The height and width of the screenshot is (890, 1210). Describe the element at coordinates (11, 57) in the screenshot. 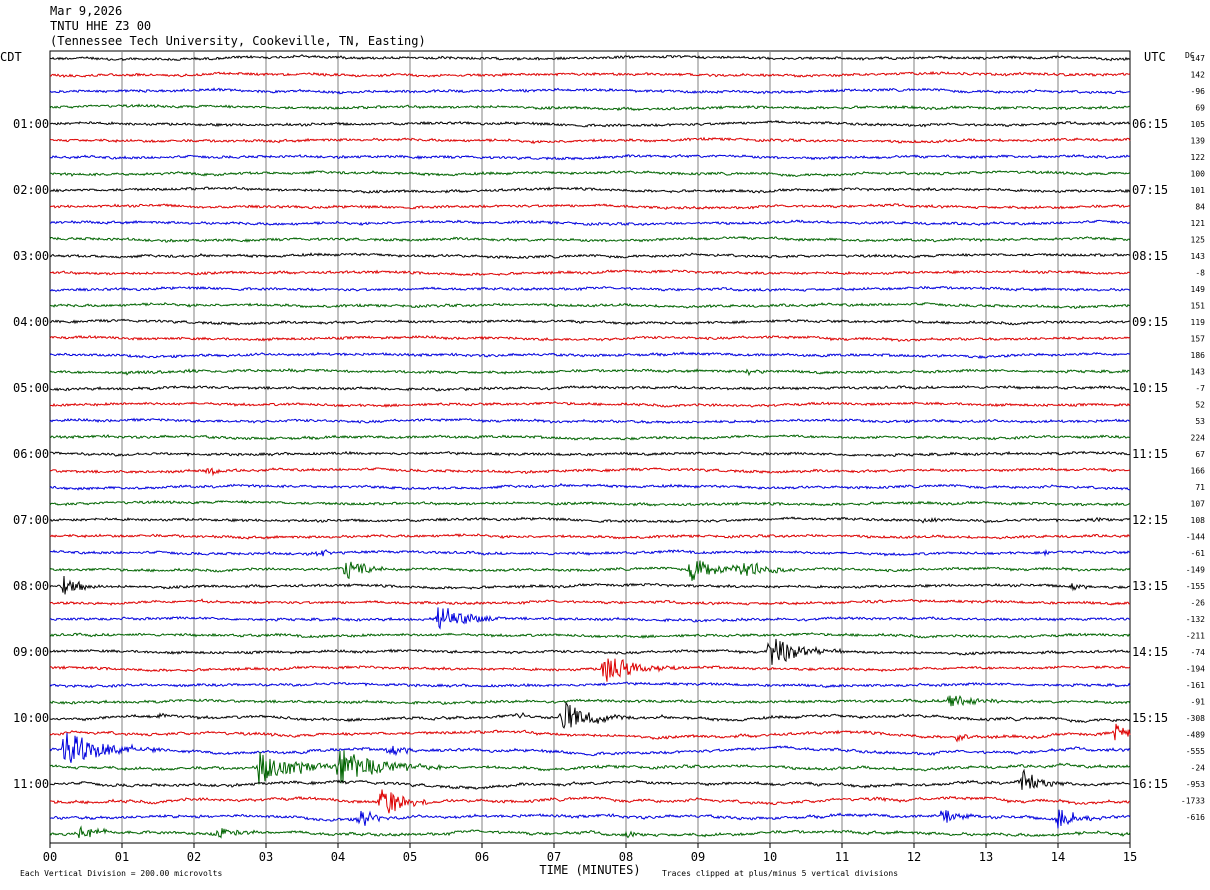

I see `left-timezone-label: CDT` at that location.